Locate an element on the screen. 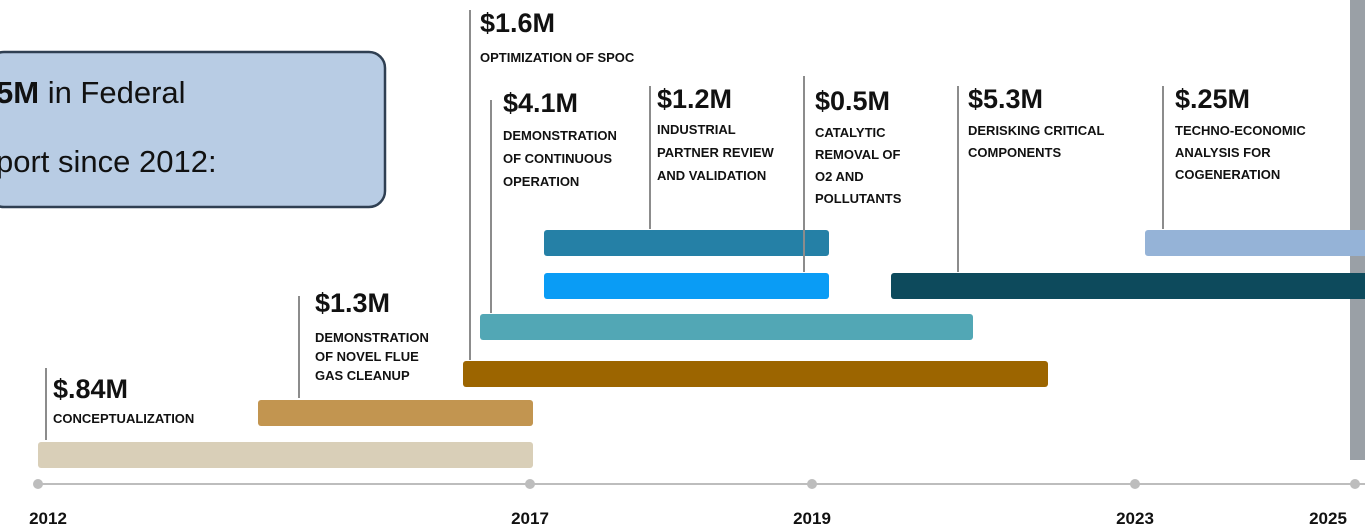 The width and height of the screenshot is (1365, 528). year-label: 2023 is located at coordinates (1135, 518).